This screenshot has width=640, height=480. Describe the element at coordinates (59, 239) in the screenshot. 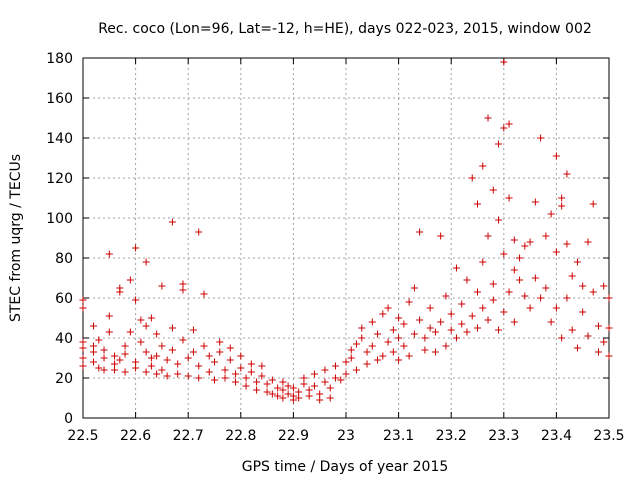

I see `y-tick-labels: 0 20 40 60 80 100 120 140 160 180` at that location.